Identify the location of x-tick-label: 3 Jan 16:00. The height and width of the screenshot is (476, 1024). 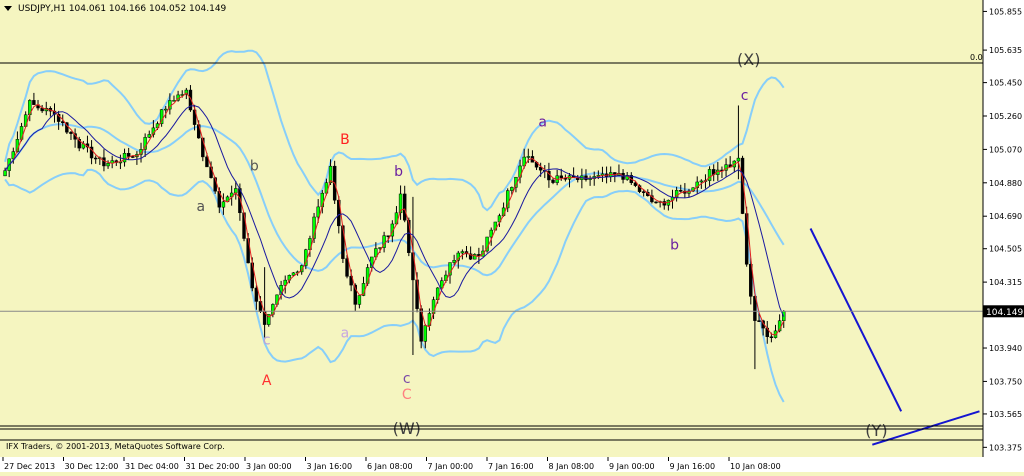
(330, 466).